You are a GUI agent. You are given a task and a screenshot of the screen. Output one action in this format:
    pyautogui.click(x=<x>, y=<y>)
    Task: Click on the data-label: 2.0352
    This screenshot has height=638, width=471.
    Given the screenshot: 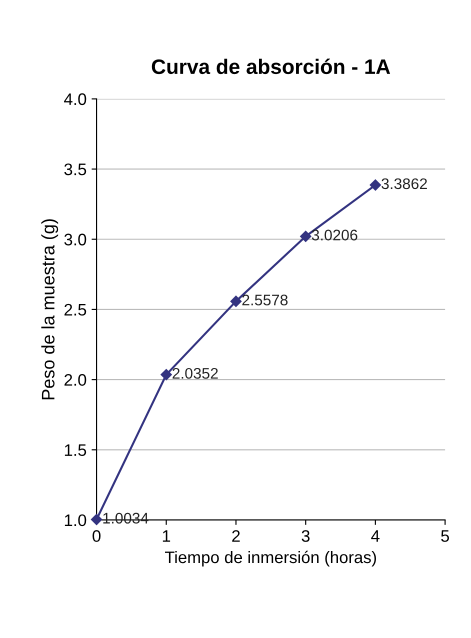 What is the action you would take?
    pyautogui.click(x=195, y=373)
    